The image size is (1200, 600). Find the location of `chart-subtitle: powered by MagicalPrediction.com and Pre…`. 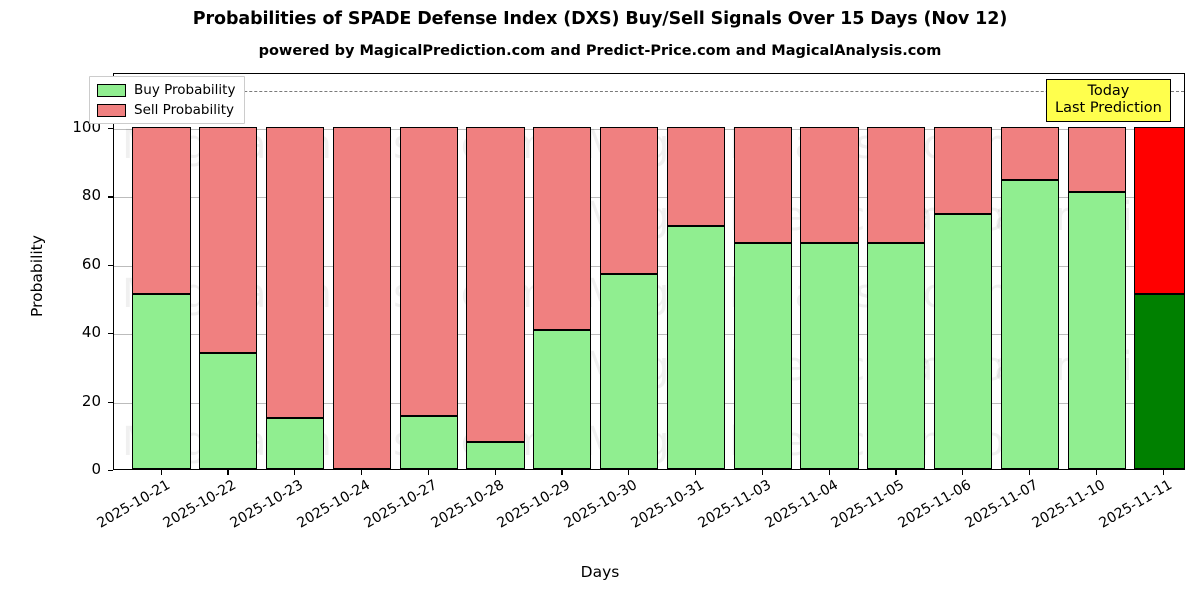

chart-subtitle: powered by MagicalPrediction.com and Pre… is located at coordinates (600, 51).